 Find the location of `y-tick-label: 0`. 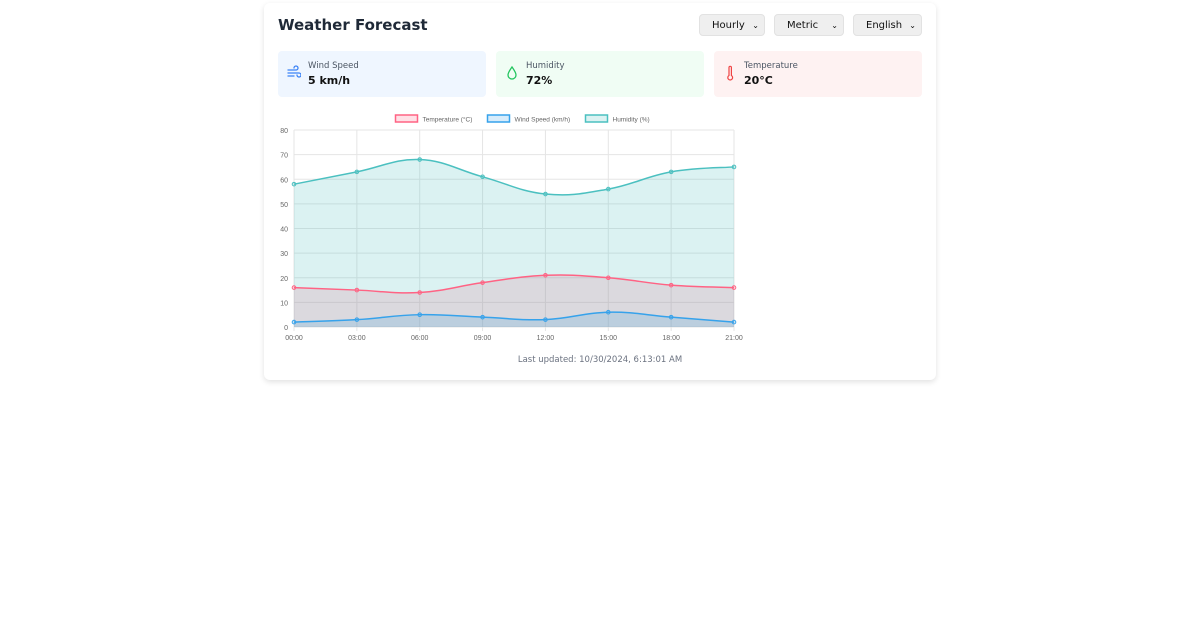

y-tick-label: 0 is located at coordinates (286, 328).